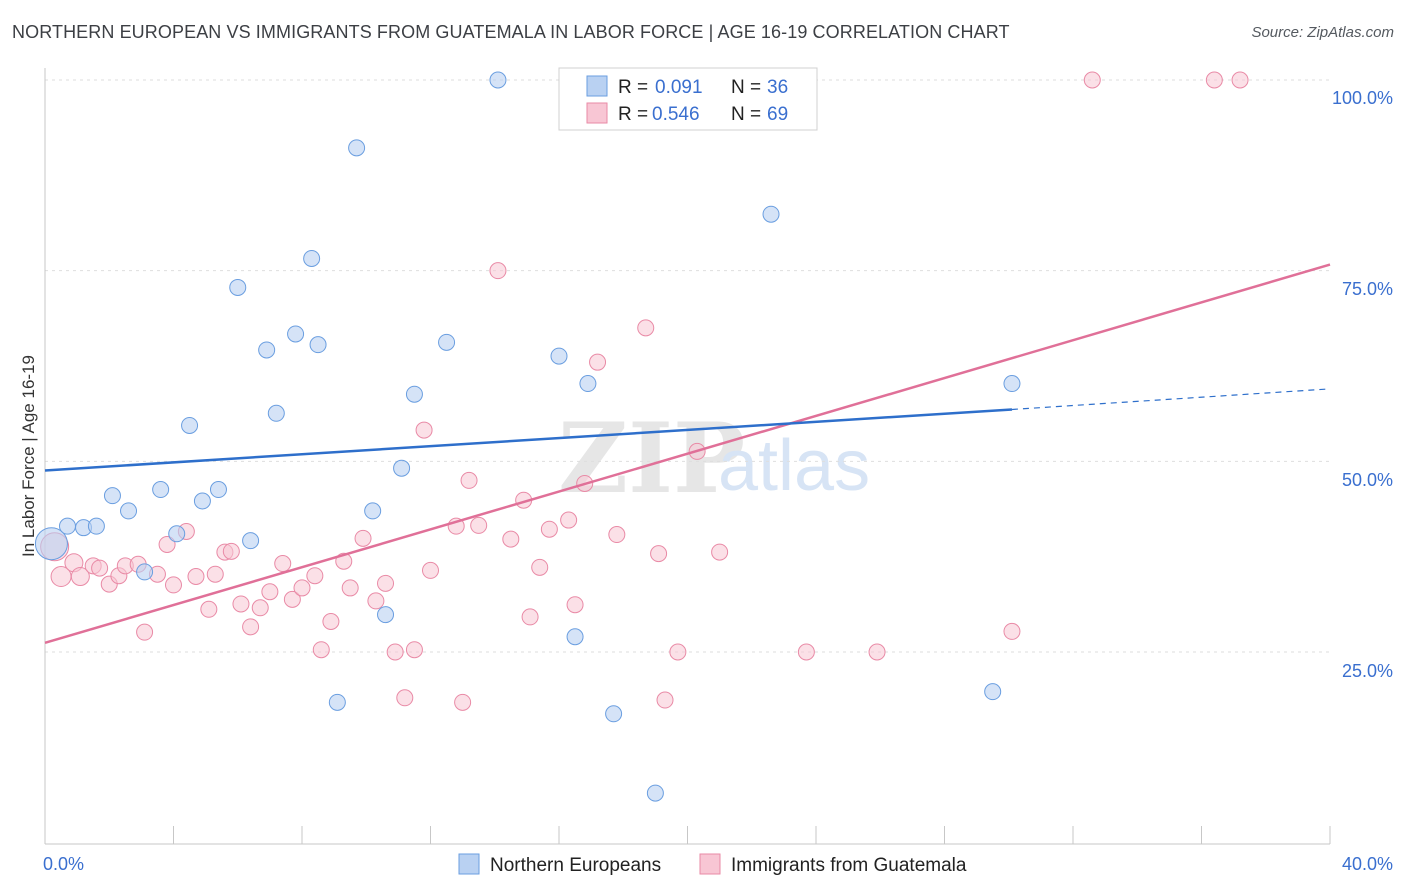  What do you see at coordinates (1362, 98) in the screenshot?
I see `y-tick-label-100: 100.0%` at bounding box center [1362, 98].